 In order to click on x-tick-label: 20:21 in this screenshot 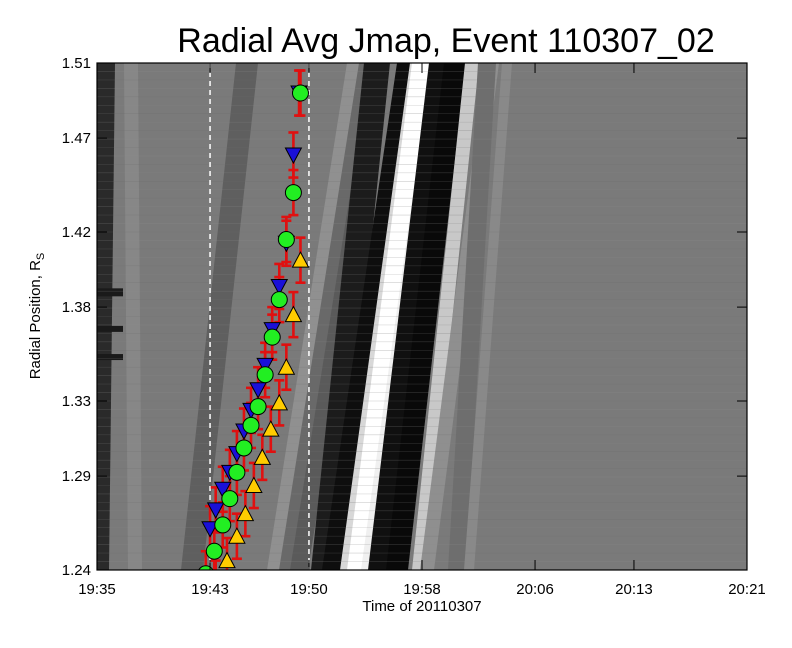, I will do `click(747, 589)`.